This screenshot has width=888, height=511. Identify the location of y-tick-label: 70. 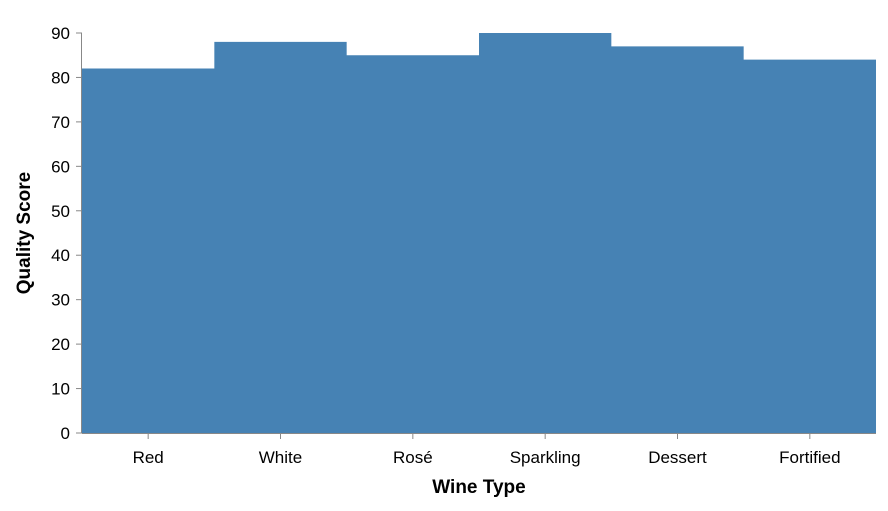
(60, 122).